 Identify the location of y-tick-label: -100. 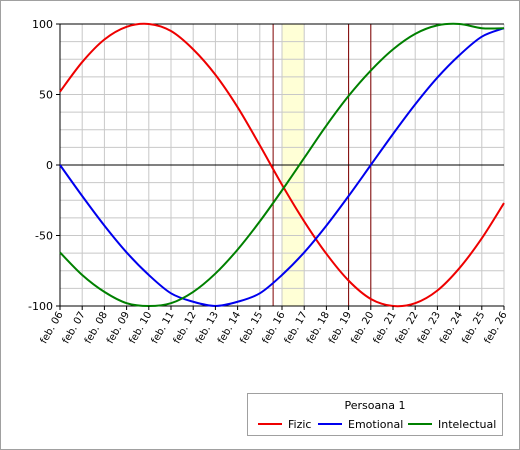
(40, 306).